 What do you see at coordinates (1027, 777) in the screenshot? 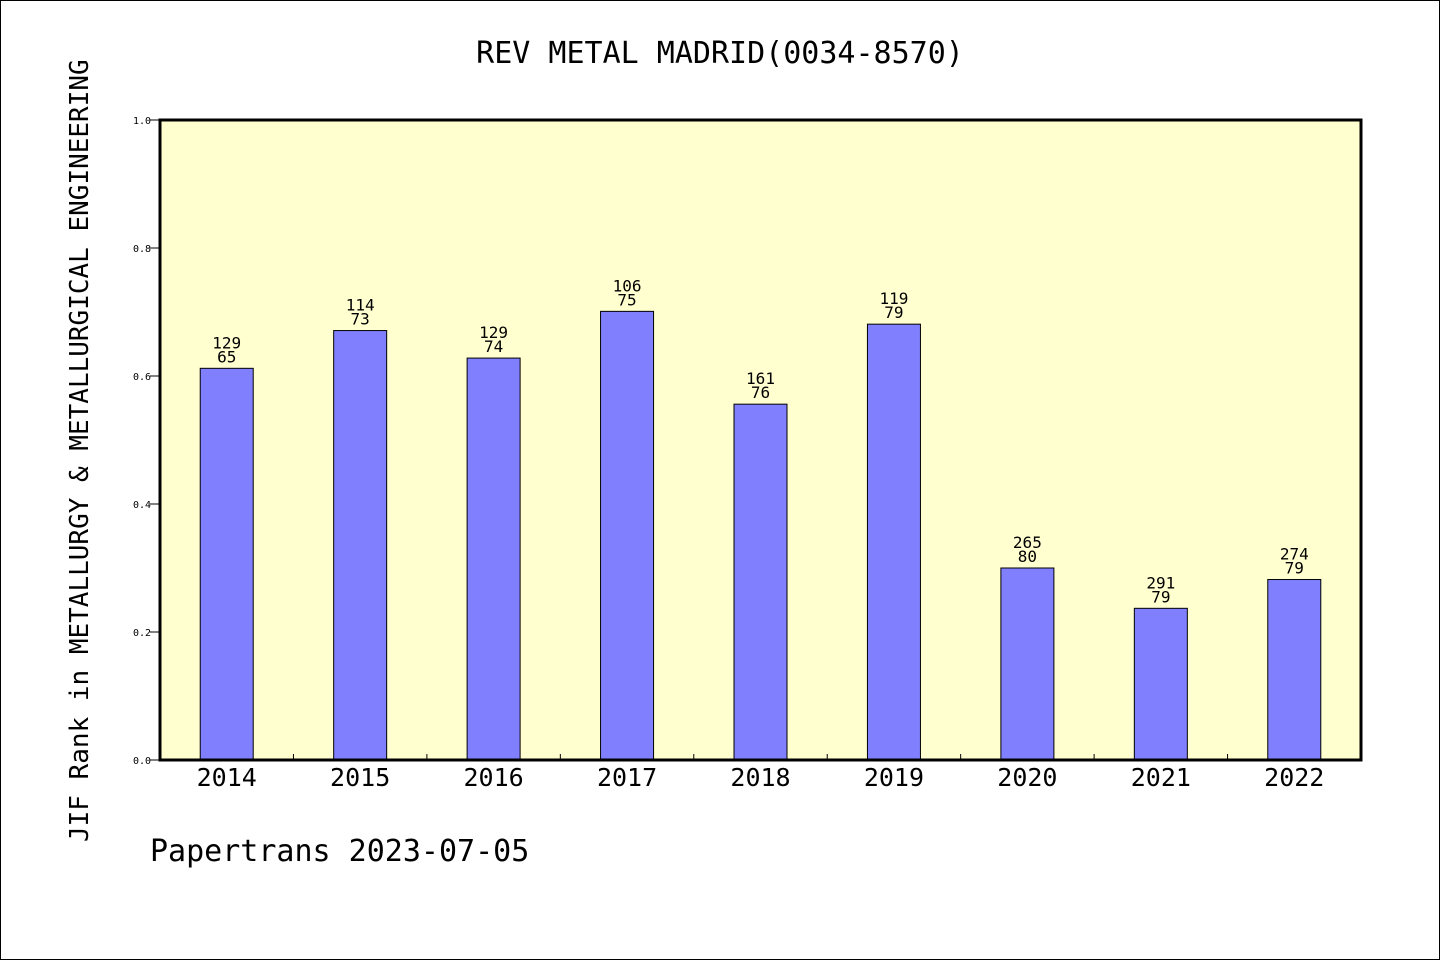
I see `x-tick-label-2020: 2020` at bounding box center [1027, 777].